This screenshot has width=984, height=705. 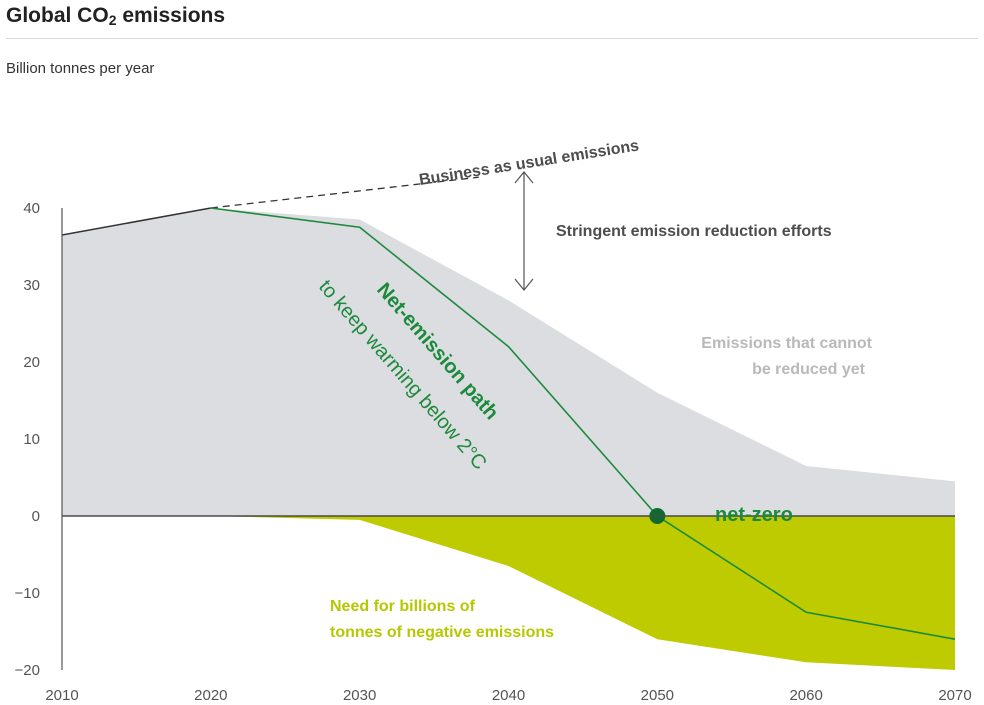 What do you see at coordinates (116, 16) in the screenshot?
I see `chart-title: Global CO2 emissions` at bounding box center [116, 16].